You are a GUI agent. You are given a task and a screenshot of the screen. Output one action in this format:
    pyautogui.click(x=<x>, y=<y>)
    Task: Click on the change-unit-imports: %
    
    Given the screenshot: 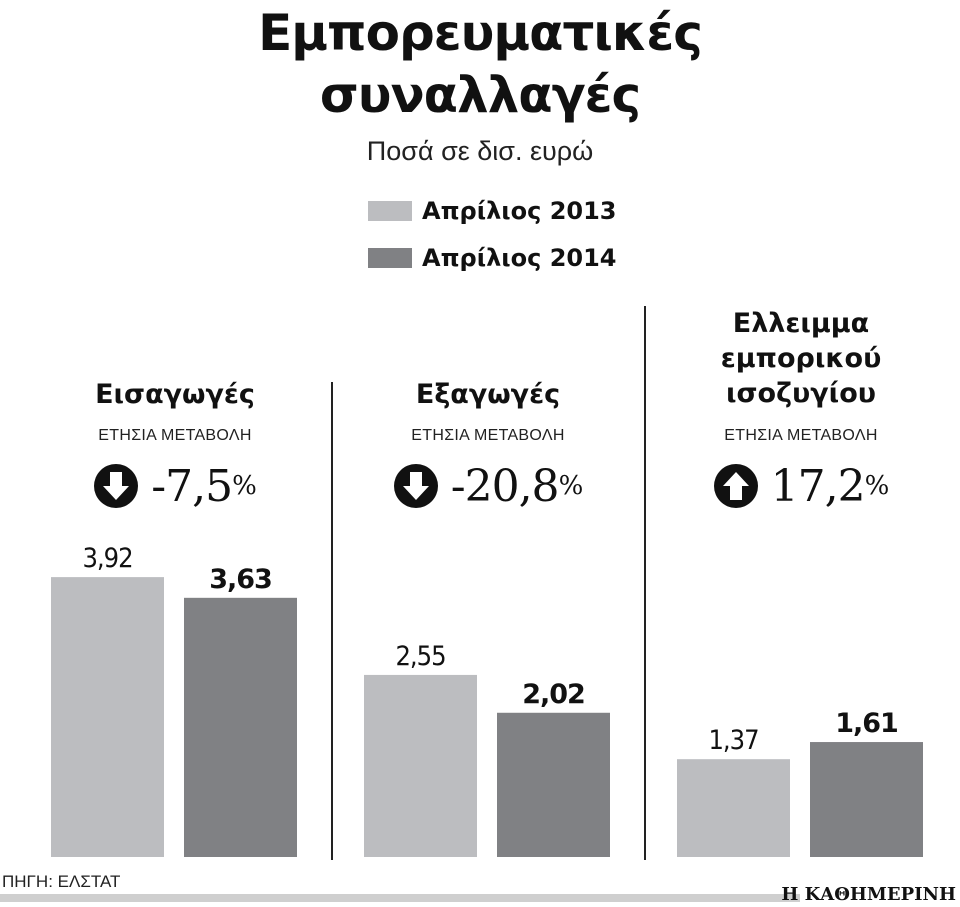 What is the action you would take?
    pyautogui.click(x=244, y=486)
    